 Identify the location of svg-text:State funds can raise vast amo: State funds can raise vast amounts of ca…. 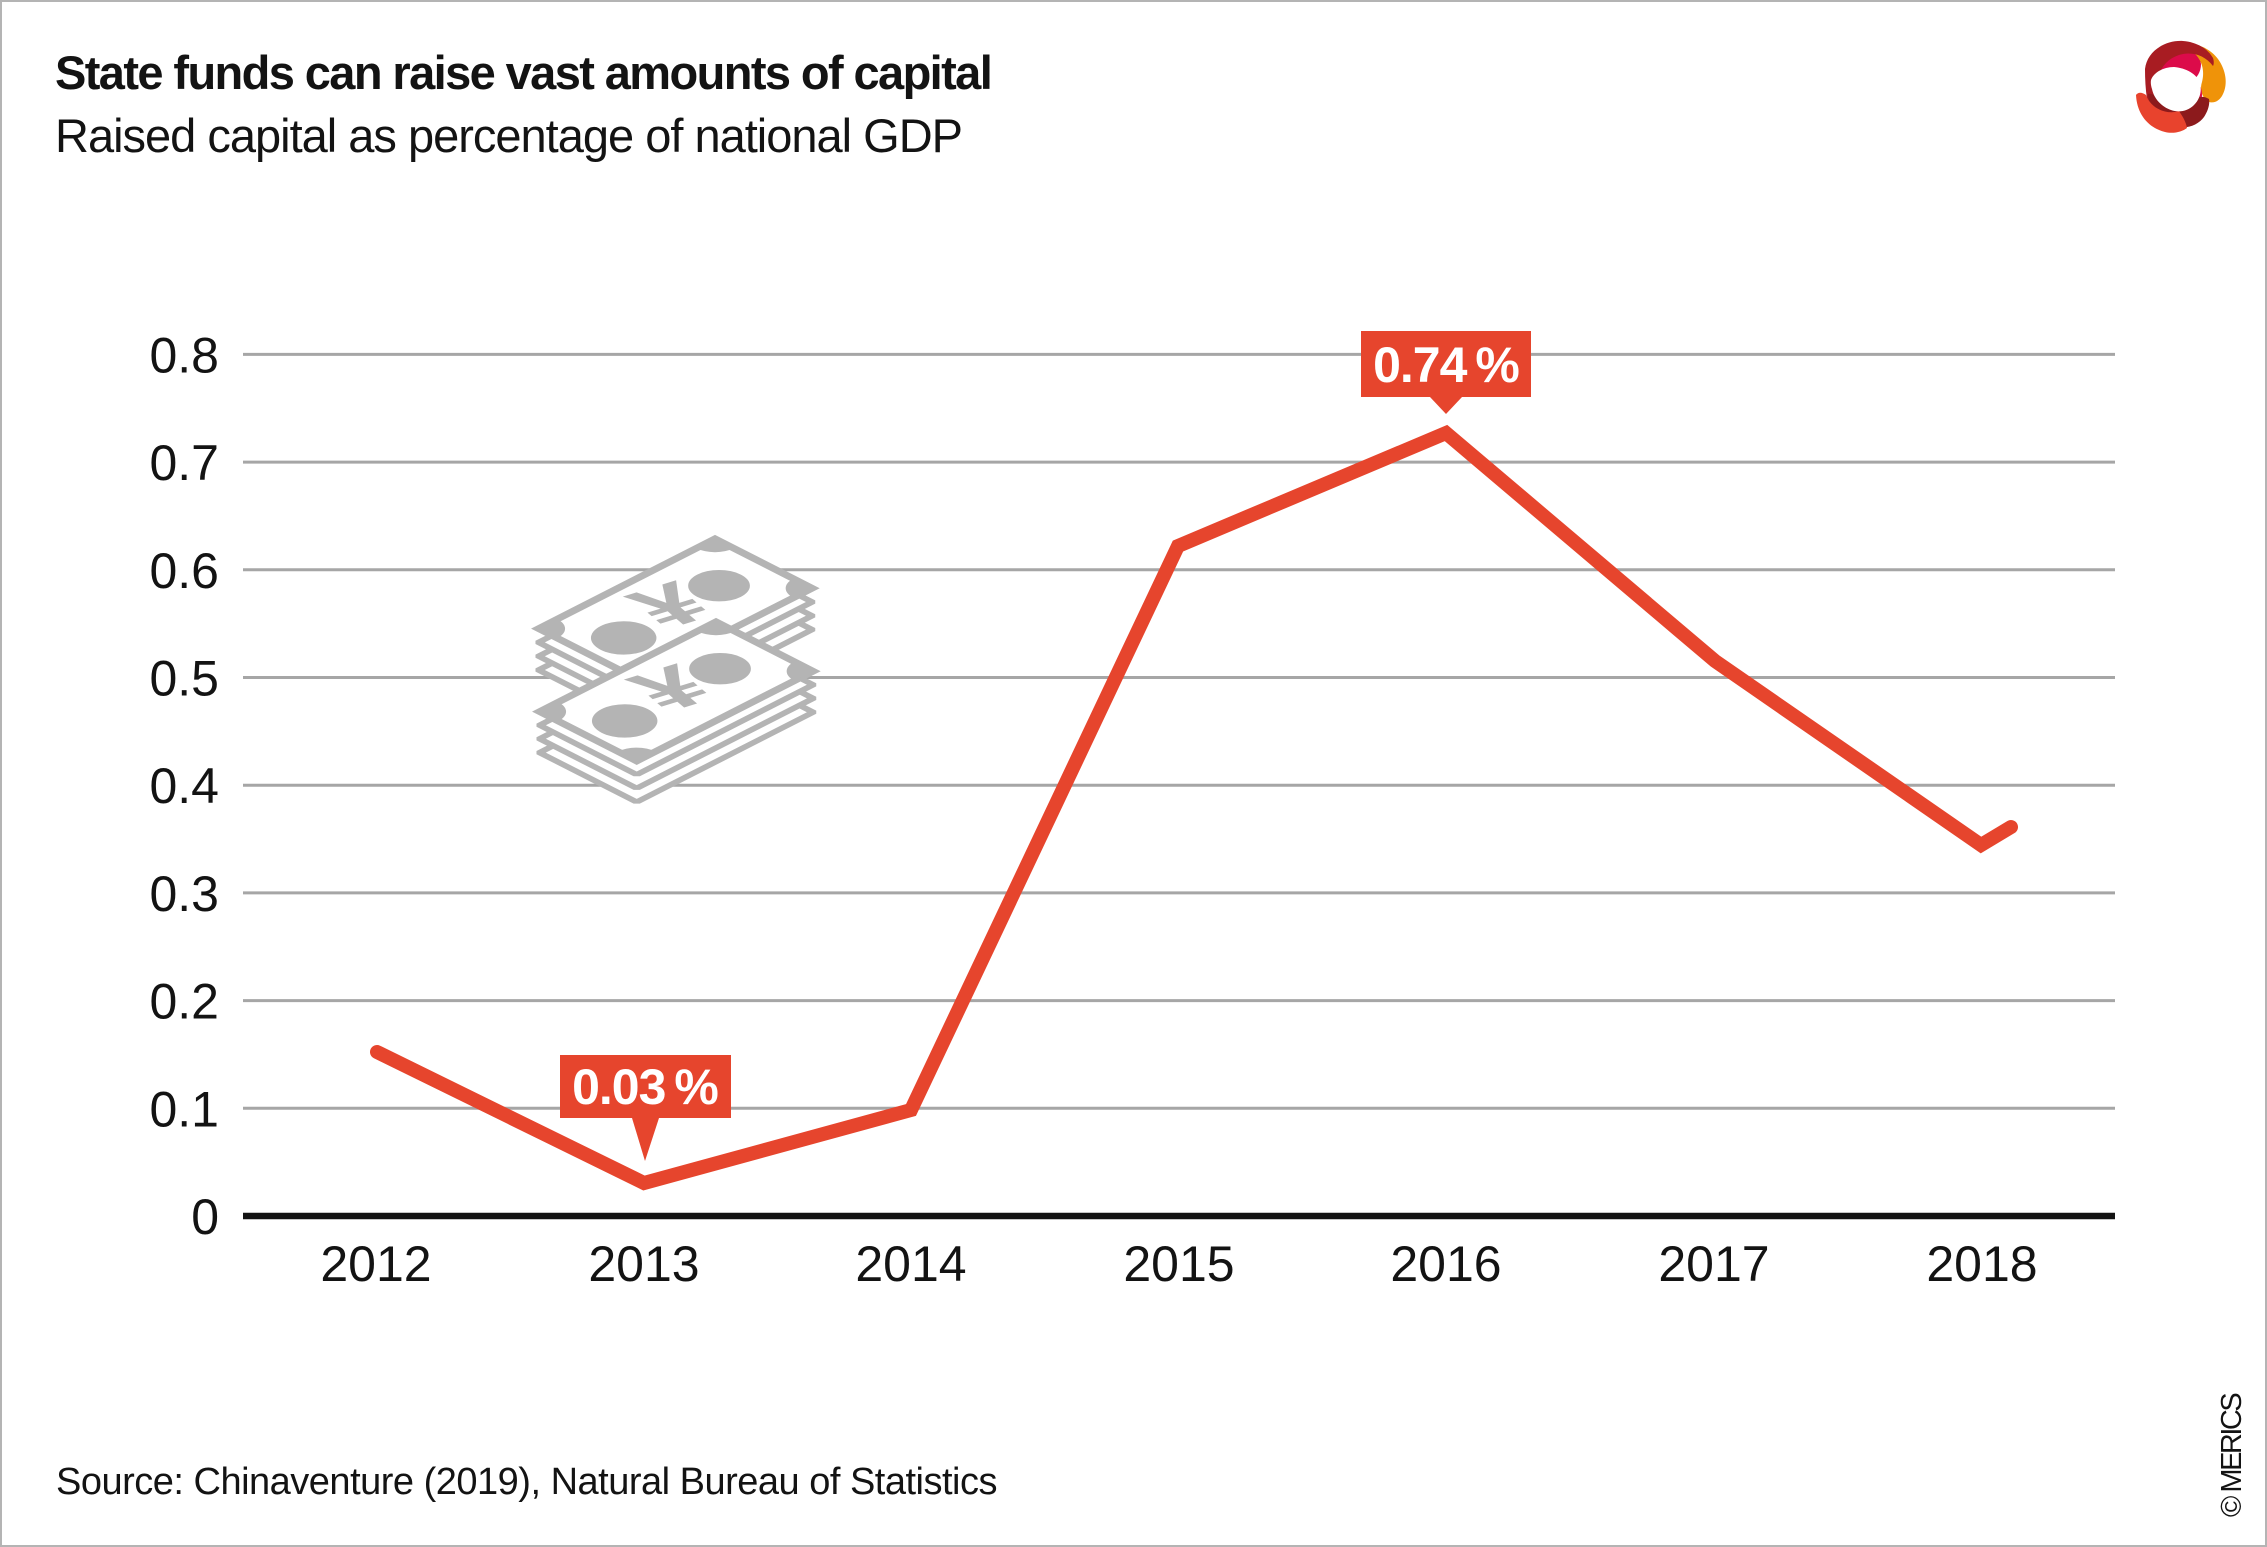
(523, 72).